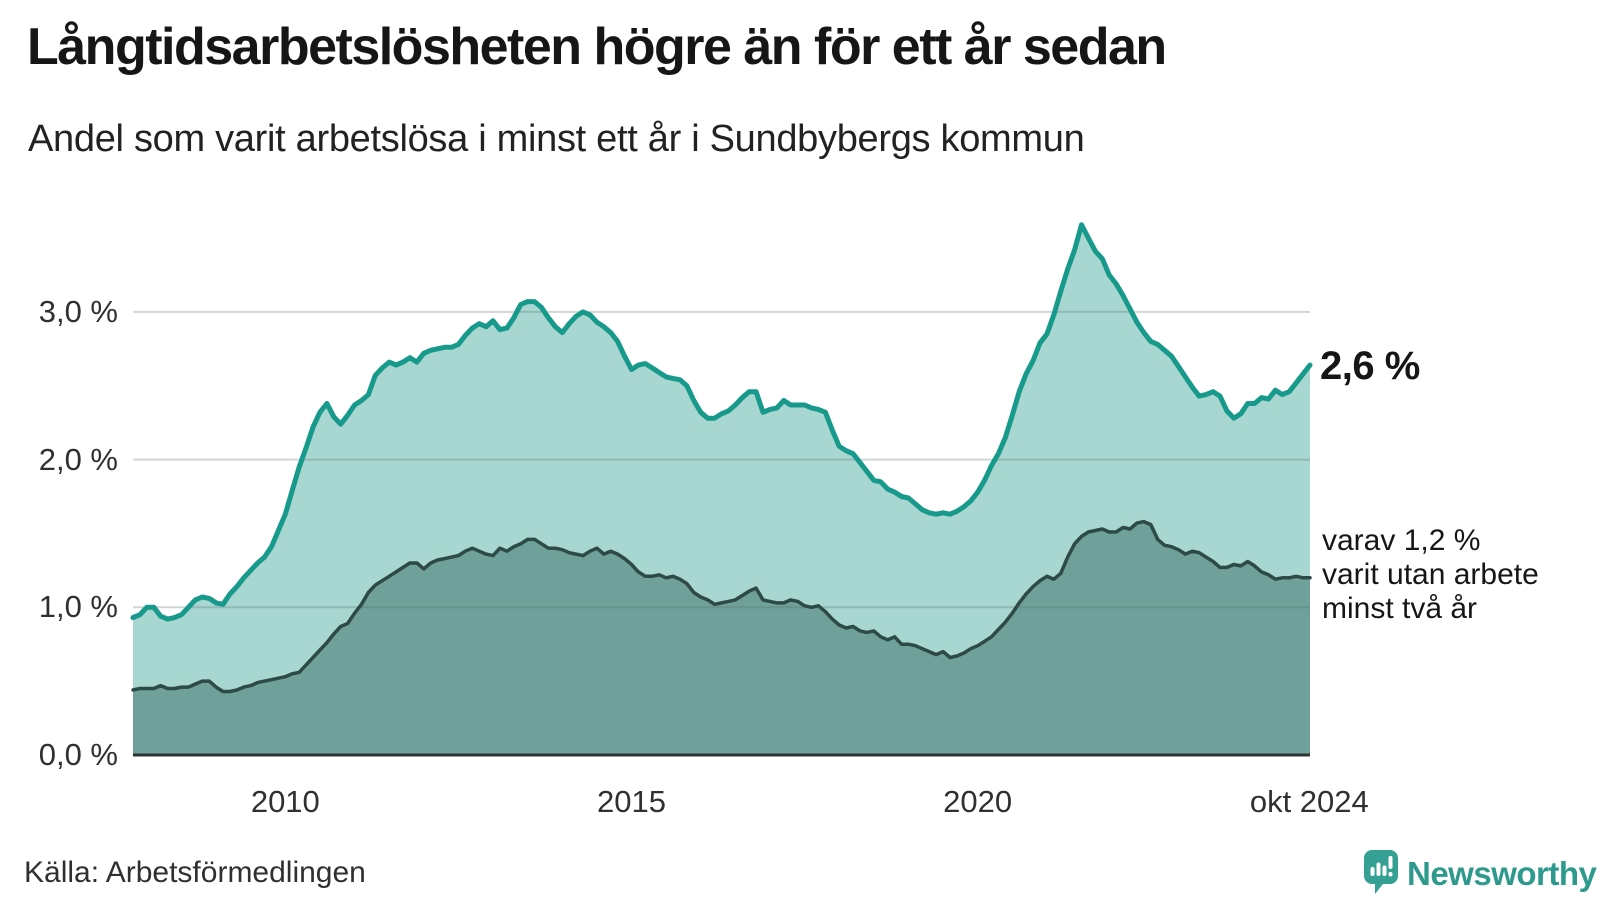 This screenshot has width=1600, height=900. I want to click on y-axis-label: 1,0 %, so click(78, 607).